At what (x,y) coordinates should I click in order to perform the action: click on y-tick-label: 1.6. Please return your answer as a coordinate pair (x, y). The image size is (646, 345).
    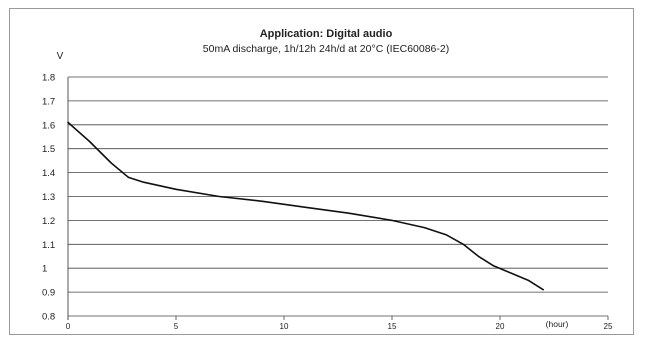
    Looking at the image, I should click on (48, 125).